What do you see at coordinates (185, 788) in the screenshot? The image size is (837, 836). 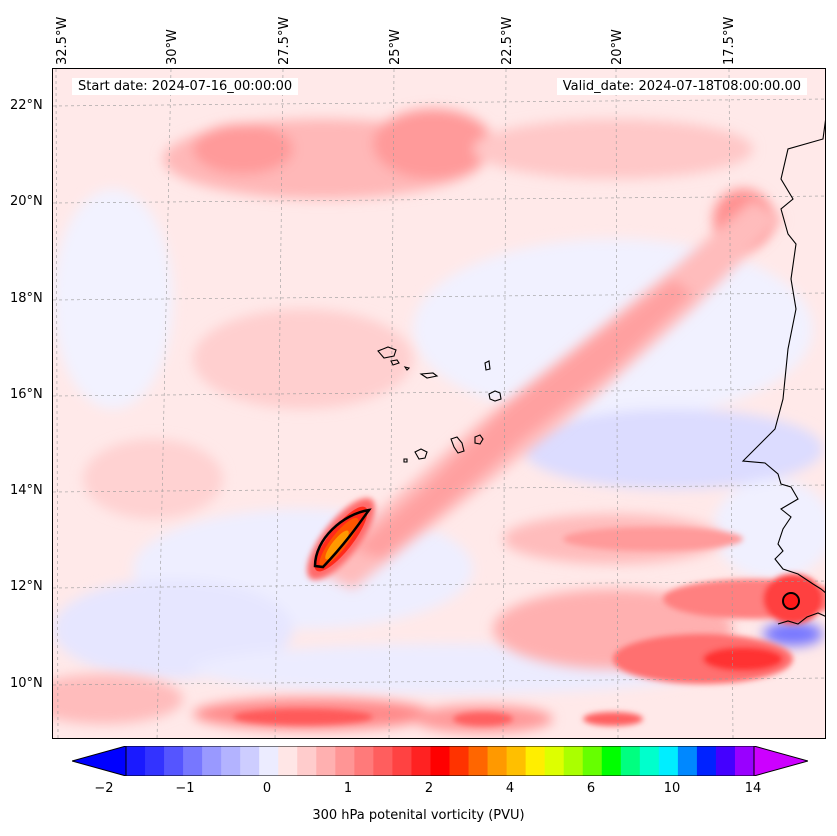 I see `colorbar-tick-label: −1` at bounding box center [185, 788].